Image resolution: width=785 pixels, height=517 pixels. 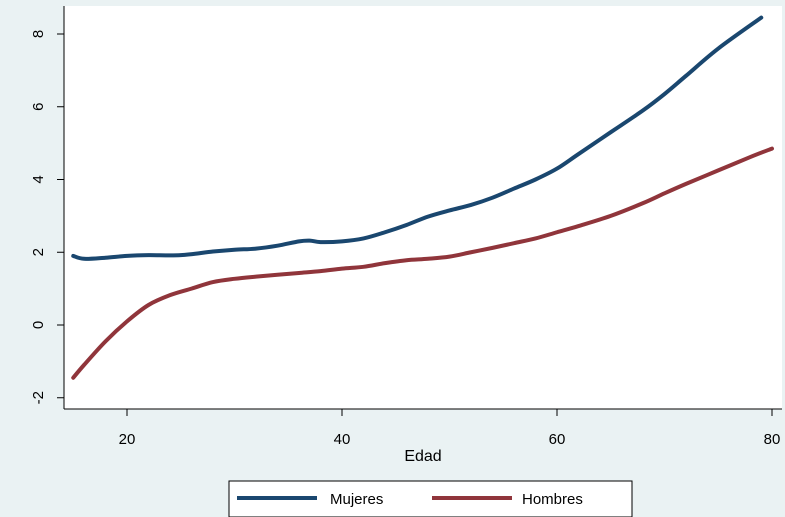 What do you see at coordinates (38, 34) in the screenshot?
I see `y-tick-label: 8` at bounding box center [38, 34].